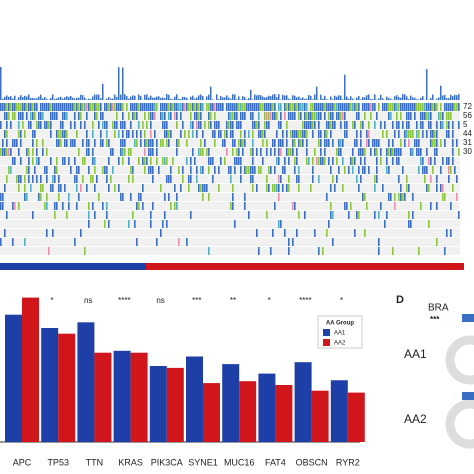 Image resolution: width=474 pixels, height=474 pixels. Describe the element at coordinates (305, 266) in the screenshot. I see `group-bar` at that location.